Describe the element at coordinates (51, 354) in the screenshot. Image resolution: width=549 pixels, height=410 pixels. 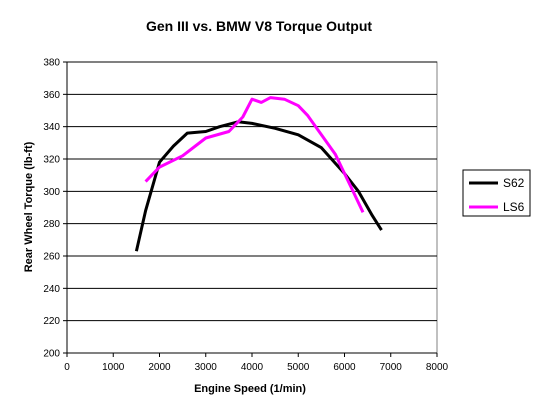
I see `y-tick-label: 200` at that location.